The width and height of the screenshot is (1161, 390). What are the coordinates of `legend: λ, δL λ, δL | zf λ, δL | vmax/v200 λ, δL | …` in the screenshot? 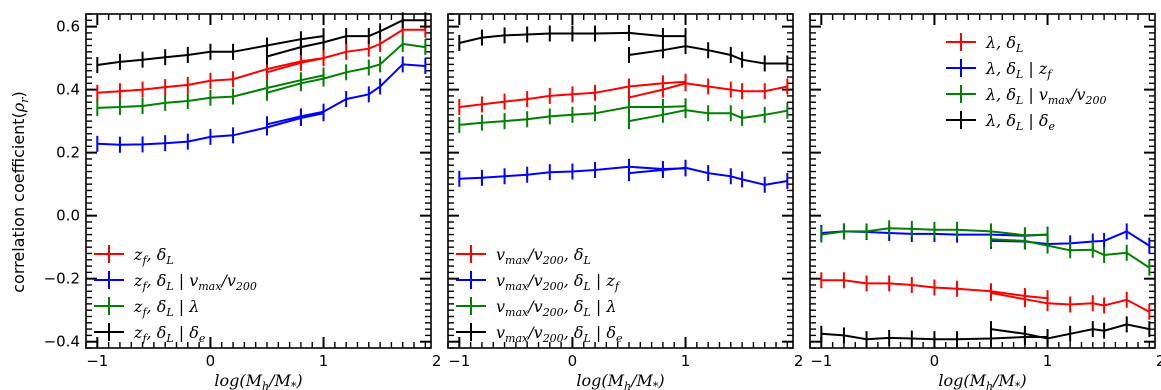 It's located at (1026, 83).